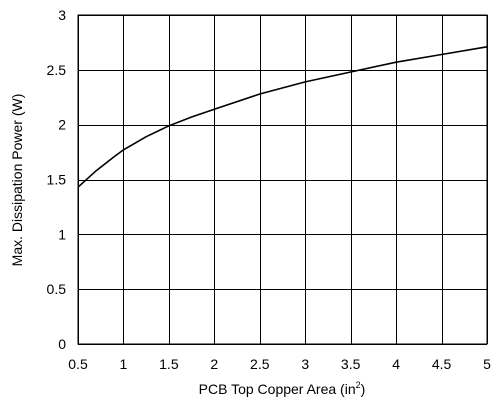 This screenshot has width=491, height=403. I want to click on y-tick-label: 1, so click(62, 234).